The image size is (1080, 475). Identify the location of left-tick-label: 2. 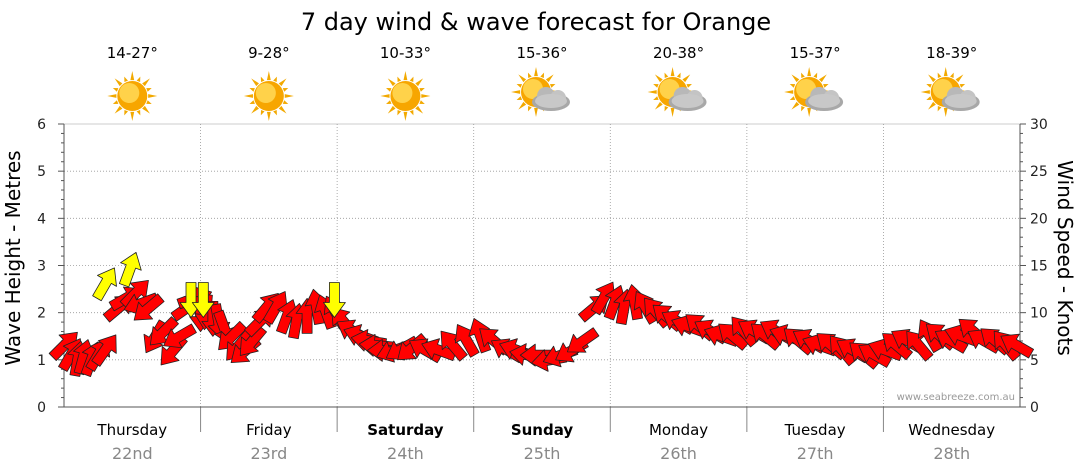
(41, 314).